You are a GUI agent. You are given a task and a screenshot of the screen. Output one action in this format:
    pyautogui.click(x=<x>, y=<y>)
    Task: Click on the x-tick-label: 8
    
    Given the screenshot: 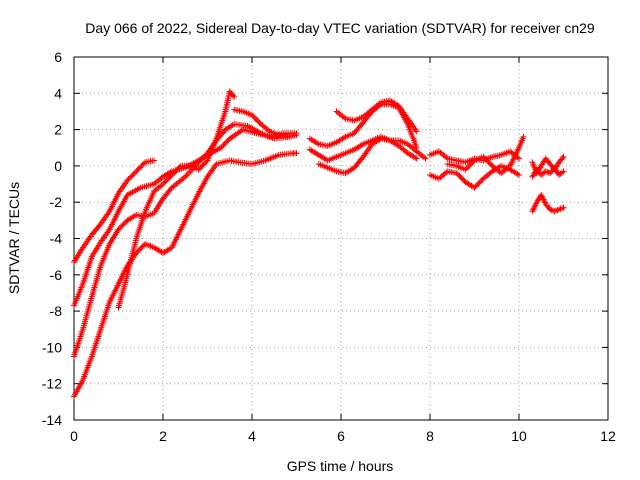 What is the action you would take?
    pyautogui.click(x=430, y=436)
    